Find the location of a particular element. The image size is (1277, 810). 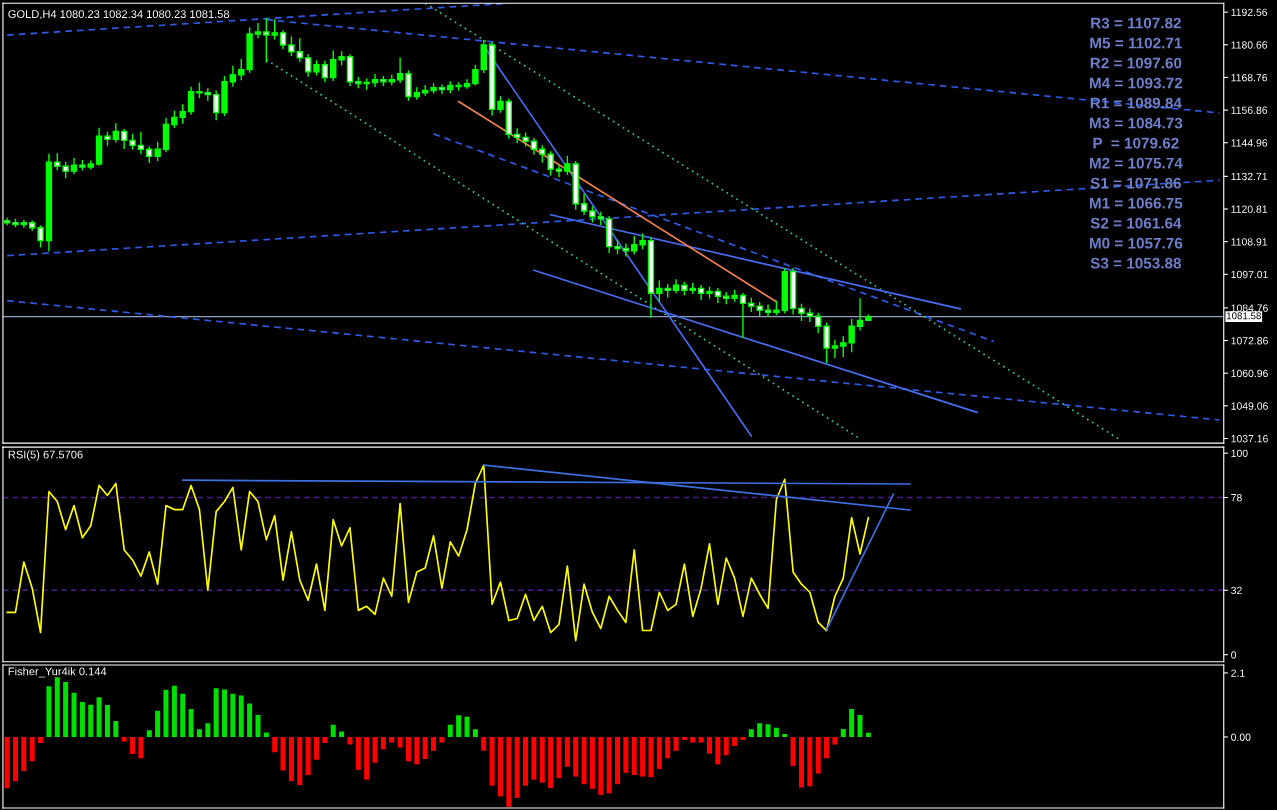

annotation: M3 = 1084.73 is located at coordinates (1136, 123).